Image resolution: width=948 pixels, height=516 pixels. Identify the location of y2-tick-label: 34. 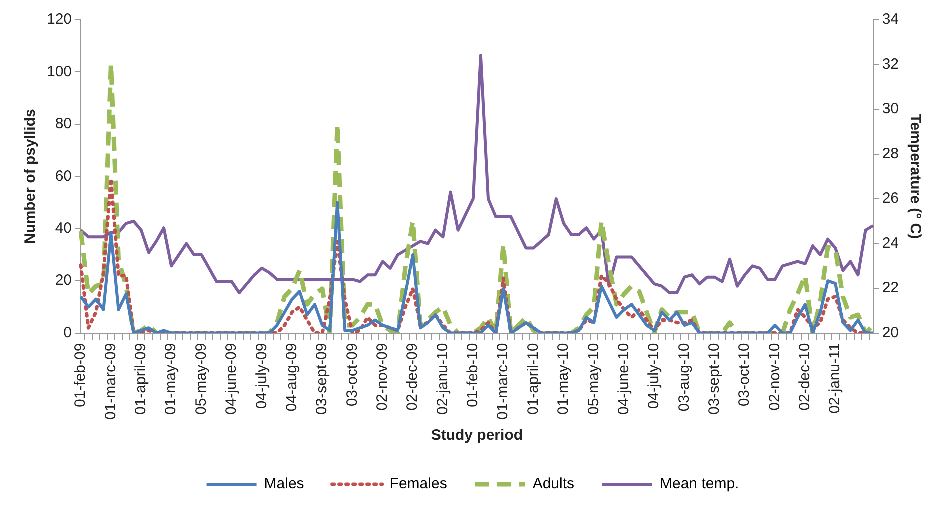
(891, 19).